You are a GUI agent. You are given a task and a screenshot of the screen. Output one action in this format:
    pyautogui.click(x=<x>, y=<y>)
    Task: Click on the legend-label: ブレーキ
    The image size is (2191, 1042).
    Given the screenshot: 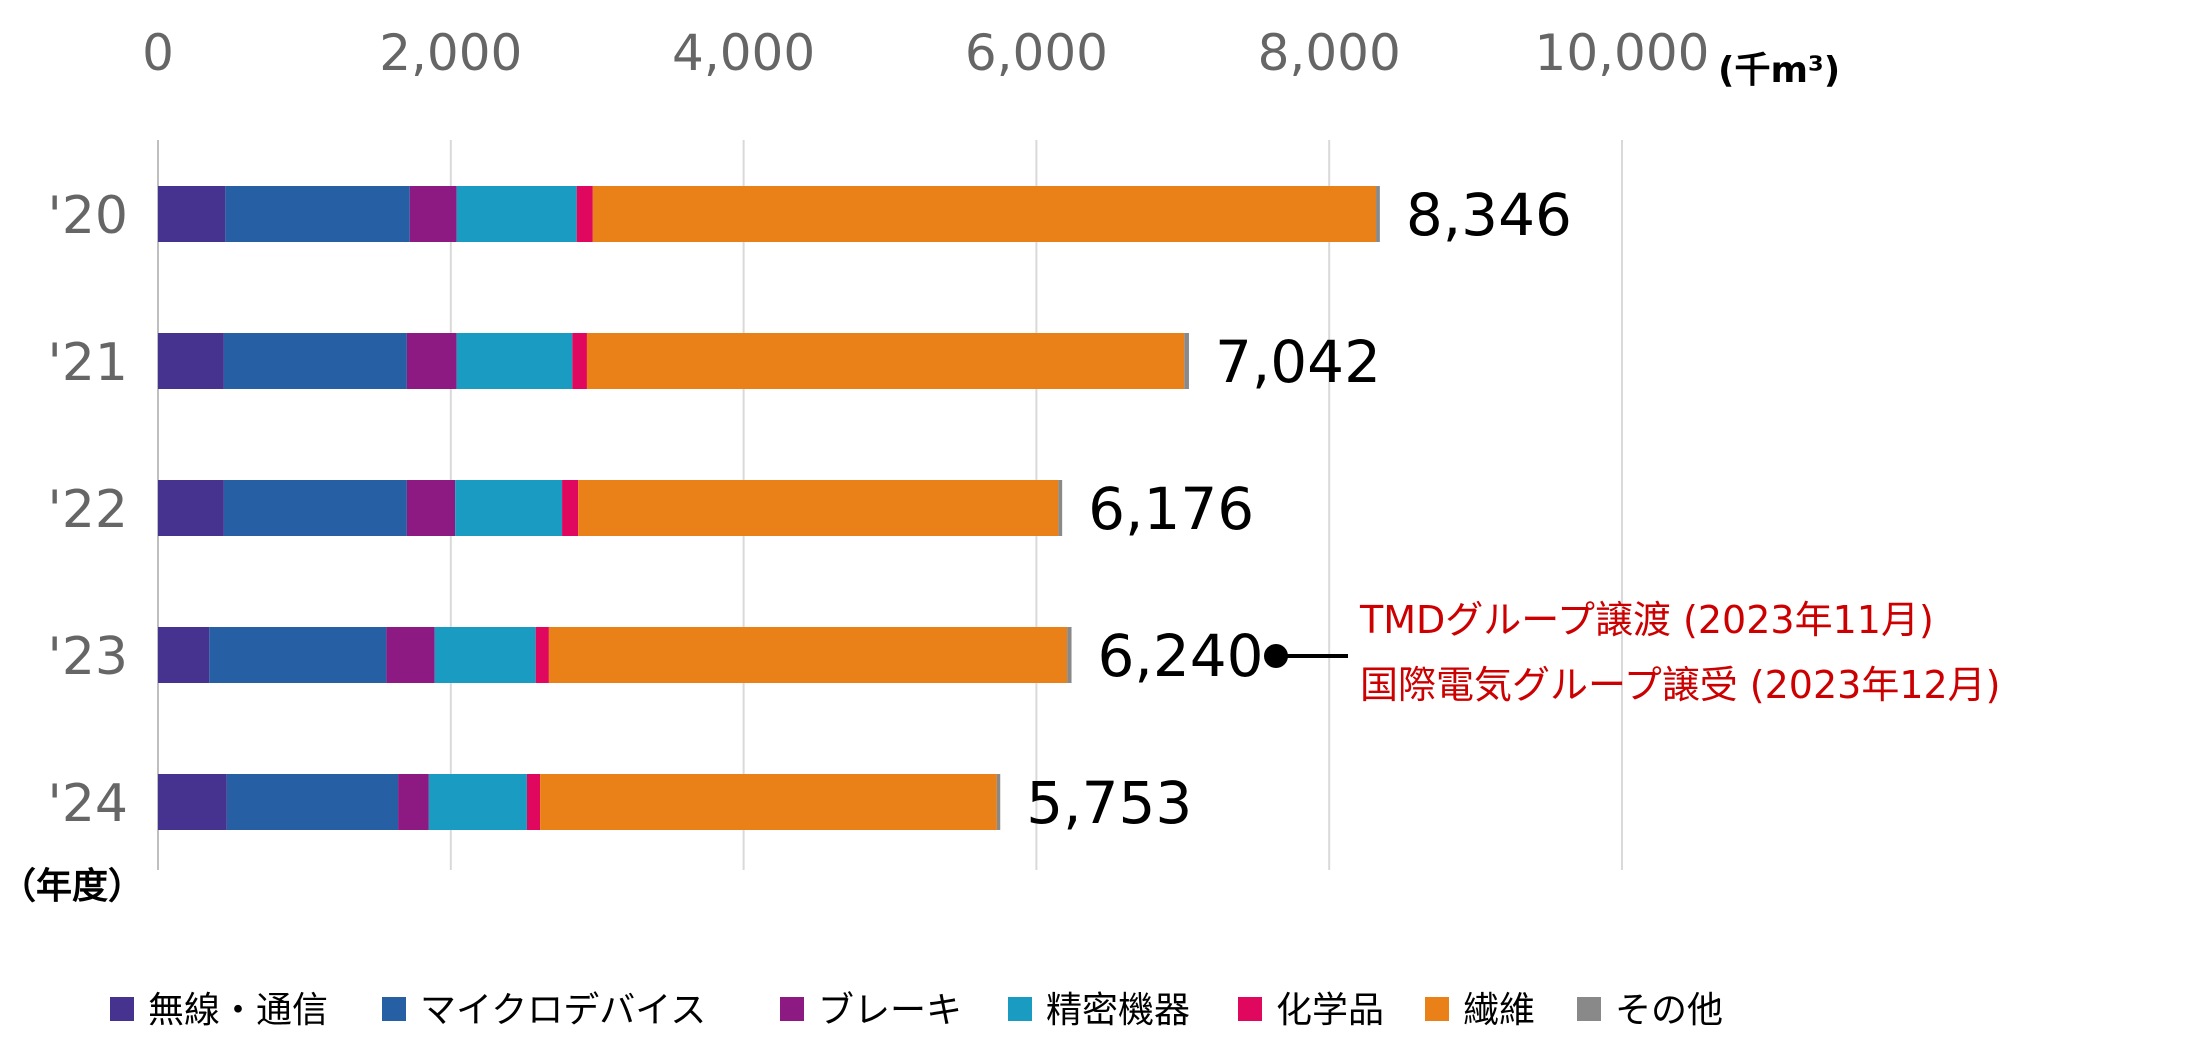 What is the action you would take?
    pyautogui.click(x=890, y=1010)
    